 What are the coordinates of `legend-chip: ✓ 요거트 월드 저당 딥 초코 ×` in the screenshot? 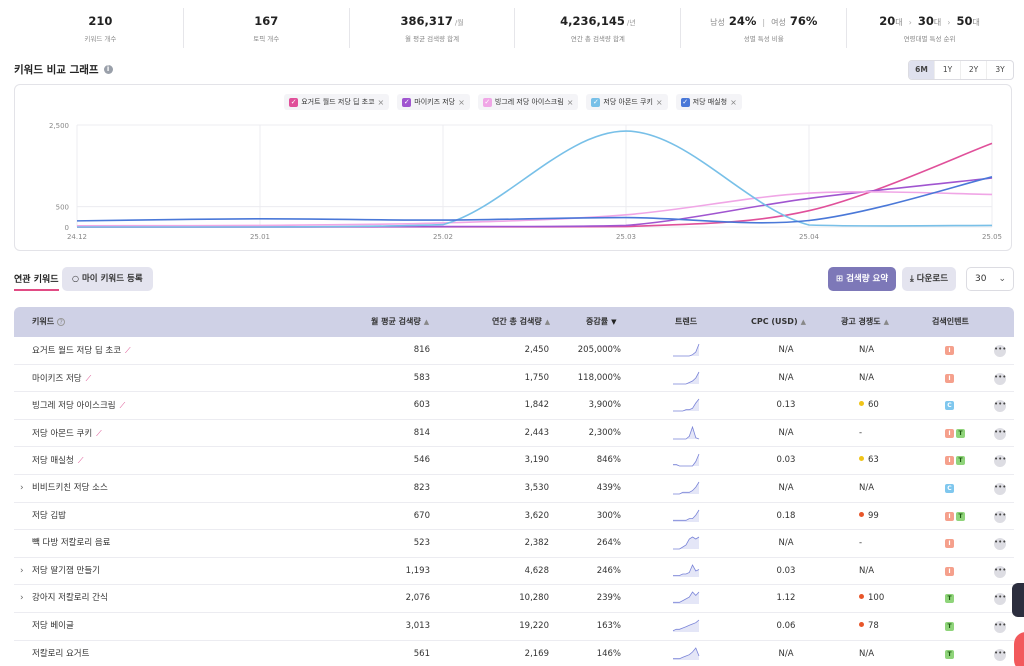 It's located at (337, 102).